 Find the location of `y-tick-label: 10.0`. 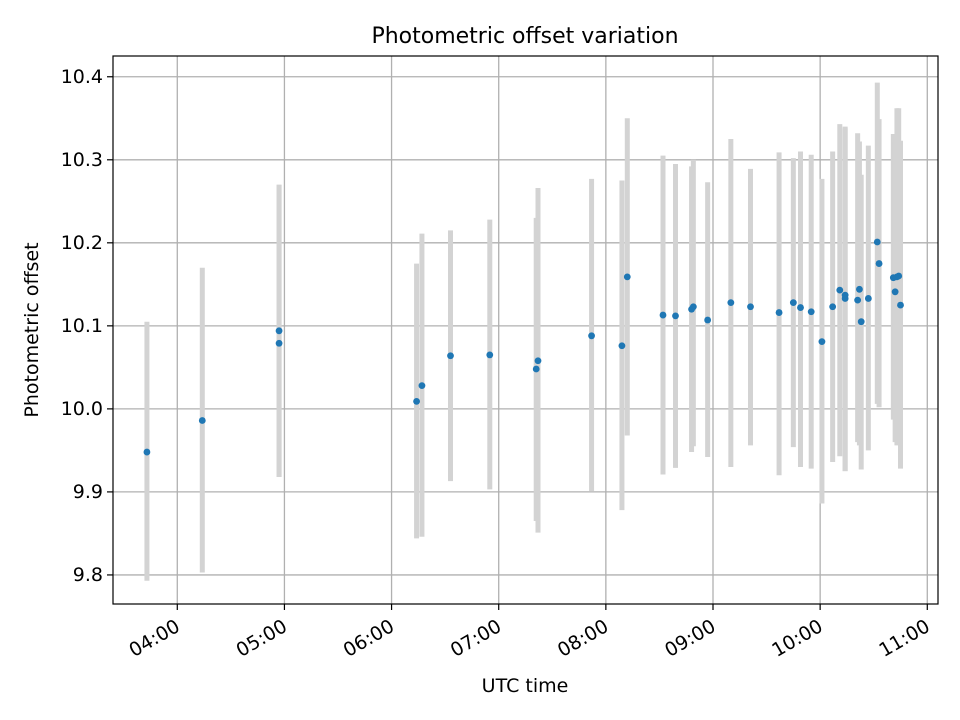

y-tick-label: 10.0 is located at coordinates (82, 409).